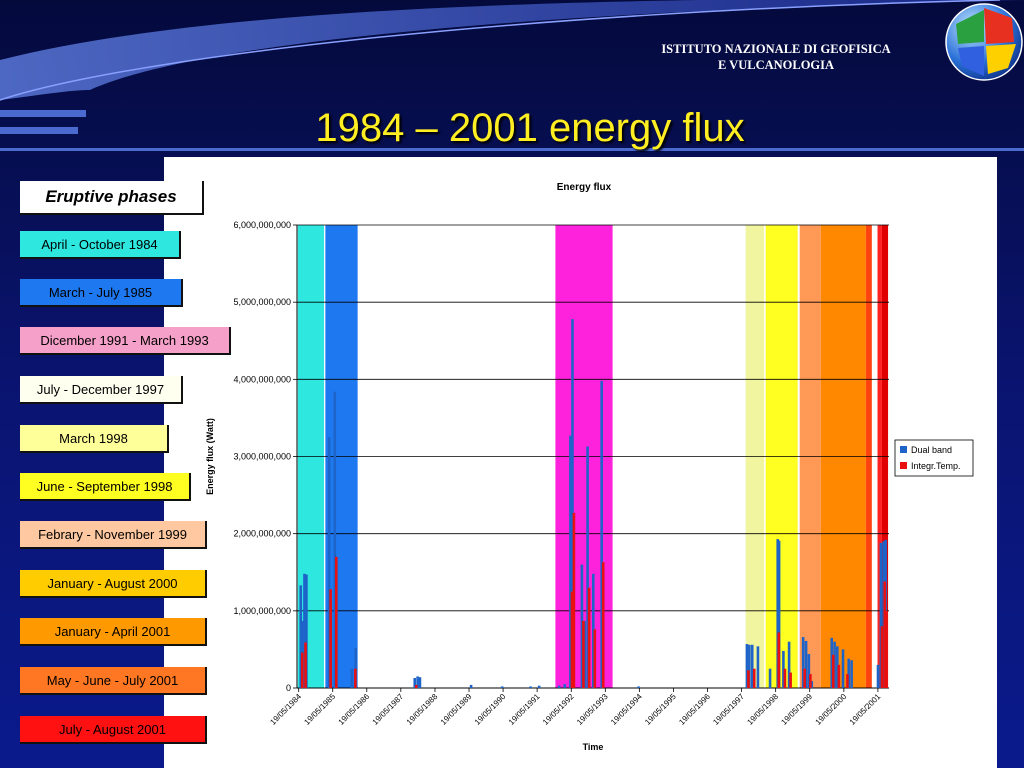 This screenshot has height=768, width=1024. Describe the element at coordinates (262, 457) in the screenshot. I see `y-tick-label: 3,000,000,000` at that location.